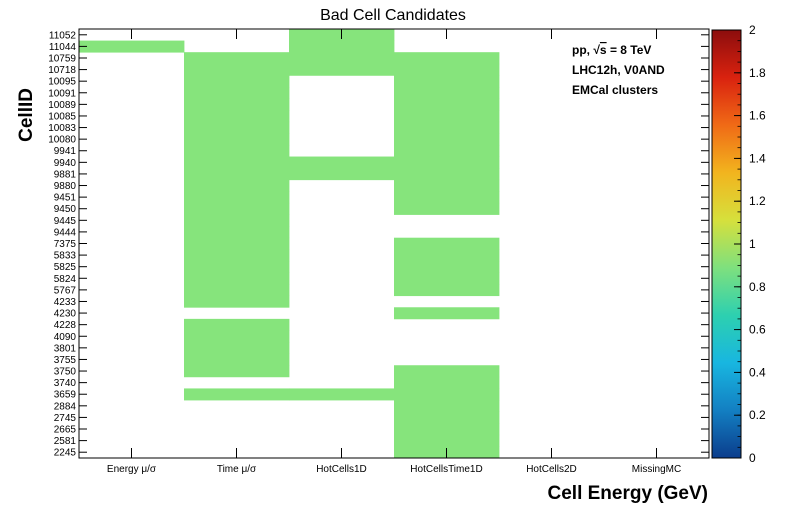  I want to click on y-tick-label: 9451, so click(65, 198).